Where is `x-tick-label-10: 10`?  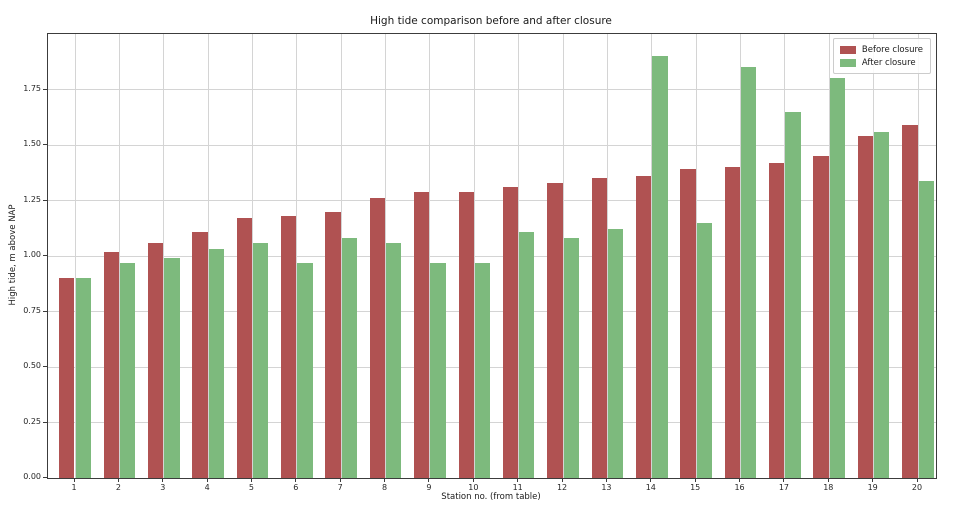 x-tick-label-10: 10 is located at coordinates (473, 487).